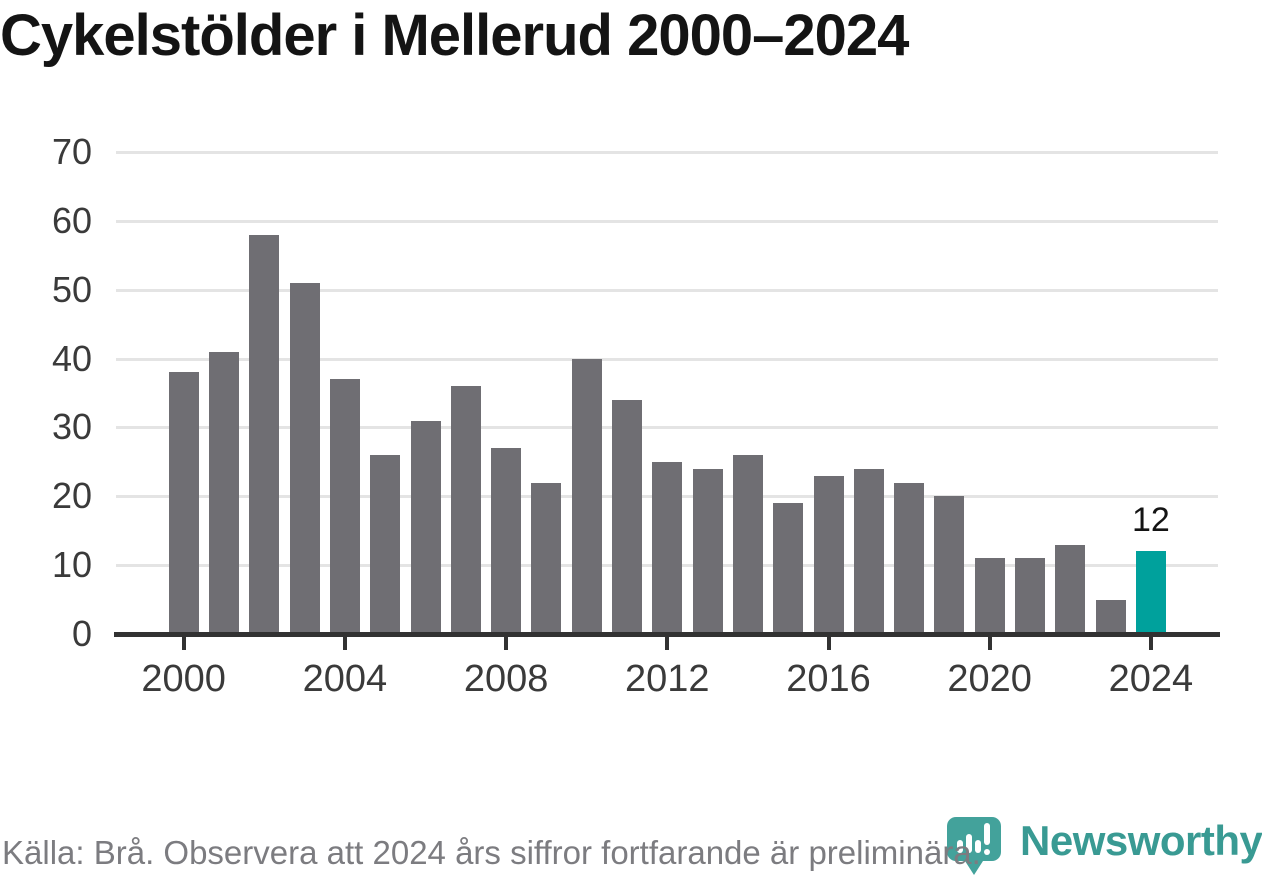 Image resolution: width=1262 pixels, height=879 pixels. What do you see at coordinates (1151, 679) in the screenshot?
I see `x-tick-label-2024: 2024` at bounding box center [1151, 679].